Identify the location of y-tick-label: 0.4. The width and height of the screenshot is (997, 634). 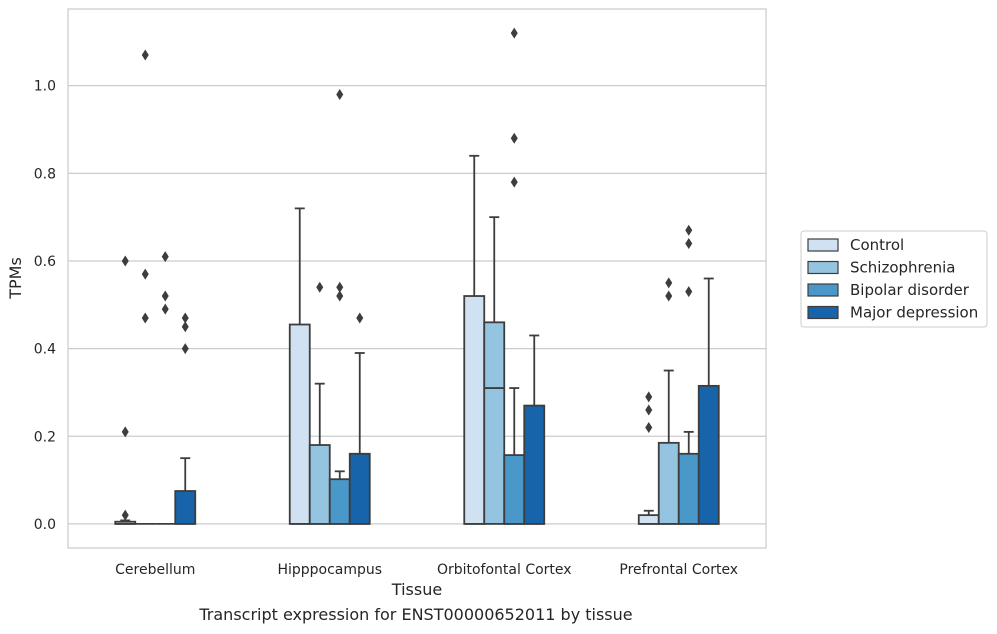
(45, 350).